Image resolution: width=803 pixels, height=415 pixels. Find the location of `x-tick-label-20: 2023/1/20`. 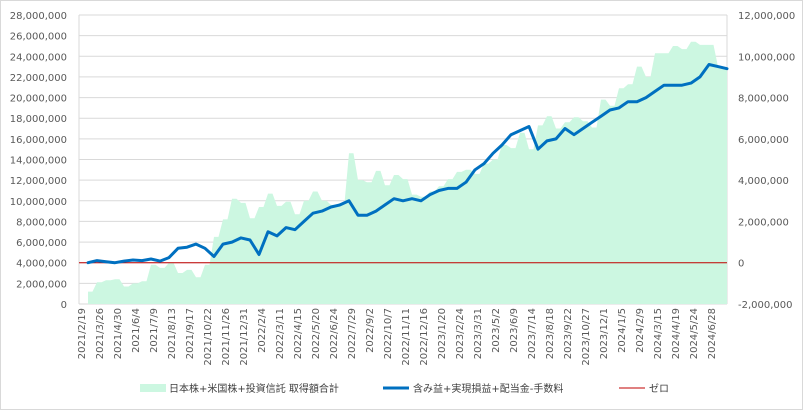

x-tick-label-20: 2023/1/20 is located at coordinates (442, 333).